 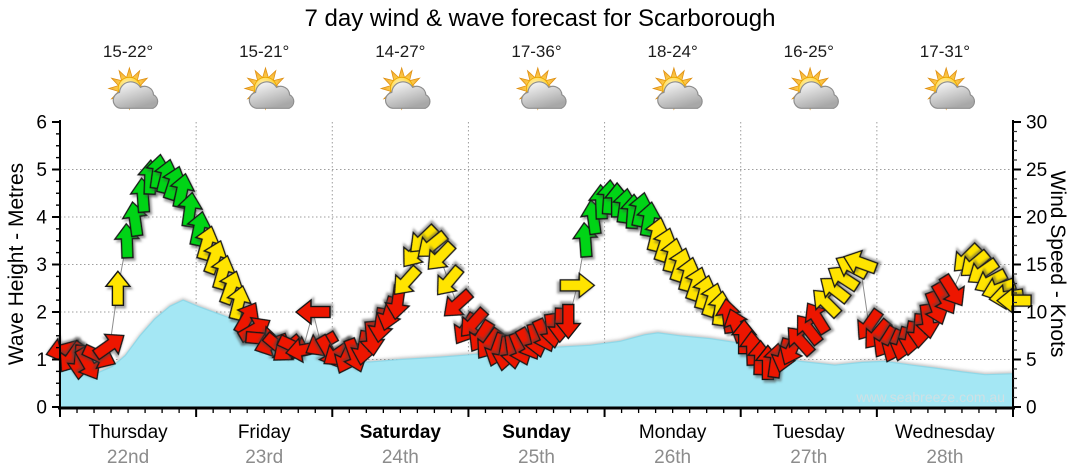 What do you see at coordinates (1031, 360) in the screenshot?
I see `right-tick-label: 5` at bounding box center [1031, 360].